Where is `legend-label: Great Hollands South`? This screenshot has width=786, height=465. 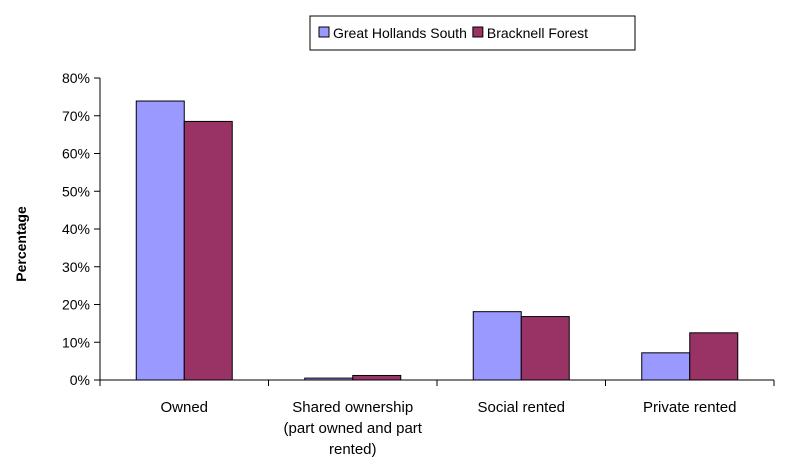 legend-label: Great Hollands South is located at coordinates (400, 33).